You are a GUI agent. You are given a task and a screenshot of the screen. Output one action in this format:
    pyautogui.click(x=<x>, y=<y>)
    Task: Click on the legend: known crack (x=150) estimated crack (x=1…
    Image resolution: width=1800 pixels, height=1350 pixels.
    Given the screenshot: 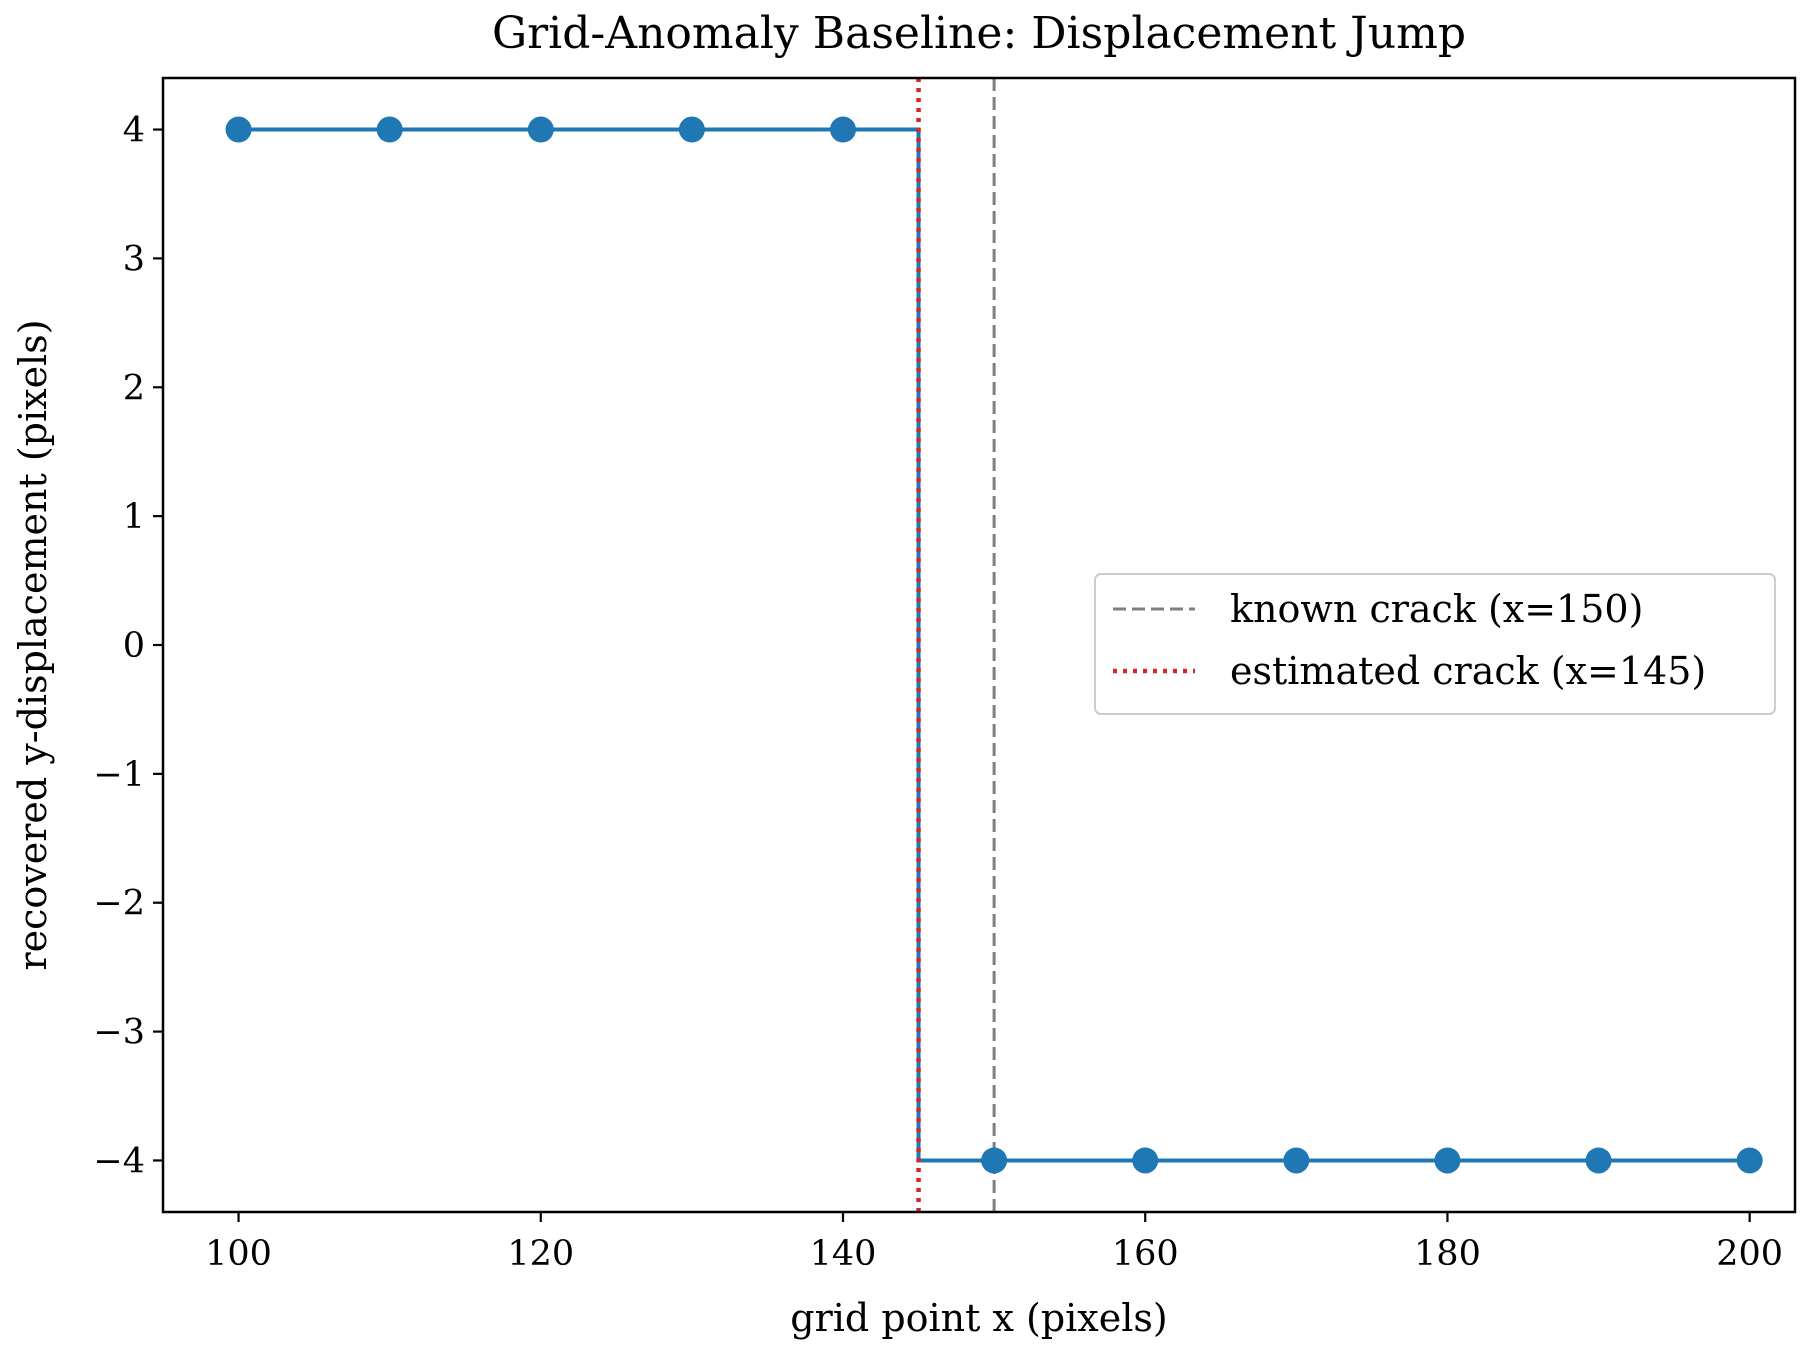 What is the action you would take?
    pyautogui.click(x=1435, y=644)
    